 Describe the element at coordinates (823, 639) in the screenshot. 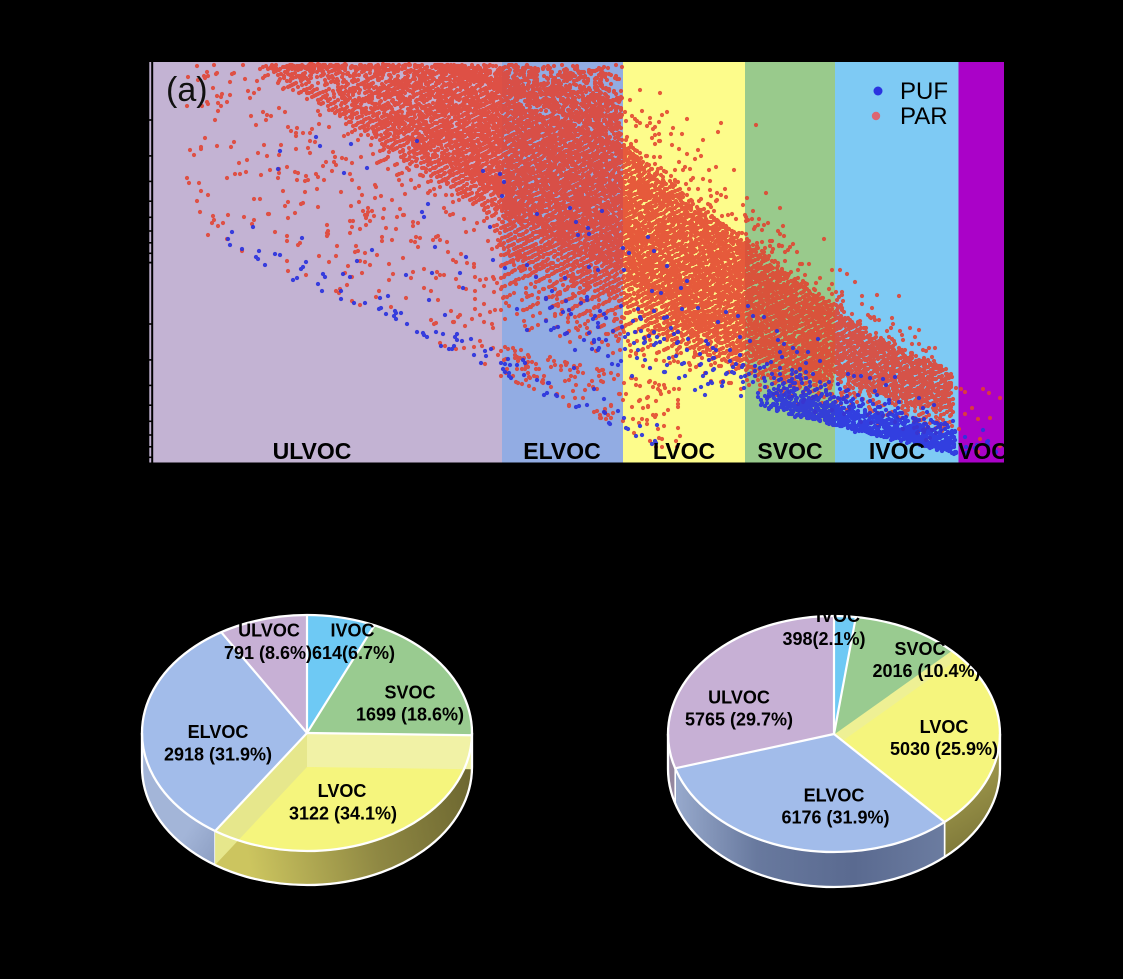

I see `svg-text: 398(2.1%)` at that location.